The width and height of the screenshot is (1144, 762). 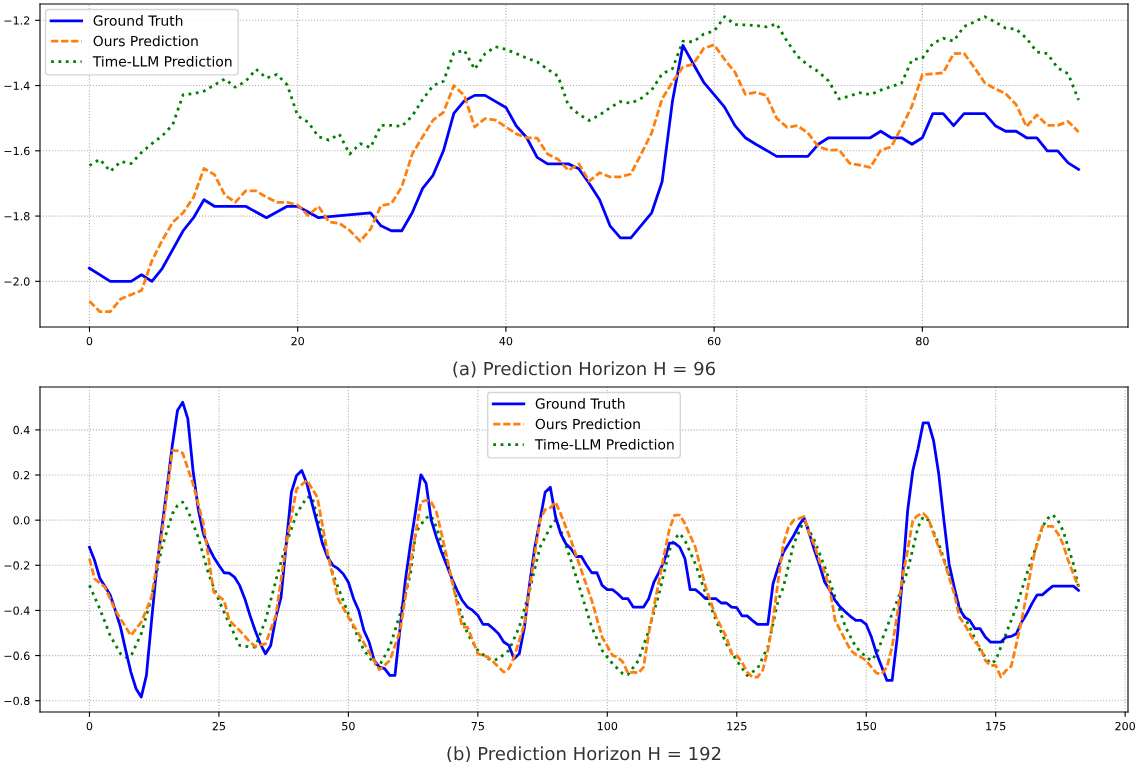 What do you see at coordinates (17, 701) in the screenshot?
I see `y-tick-label: −0.8` at bounding box center [17, 701].